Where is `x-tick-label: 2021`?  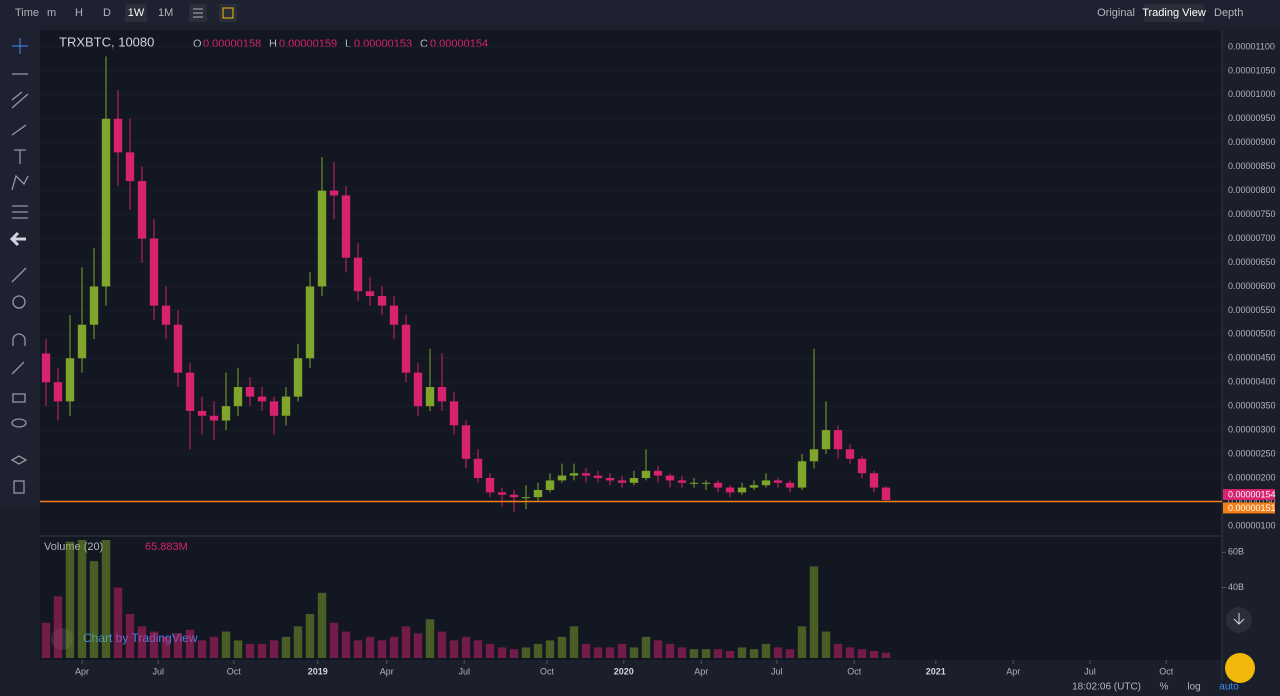
x-tick-label: 2021 is located at coordinates (936, 671).